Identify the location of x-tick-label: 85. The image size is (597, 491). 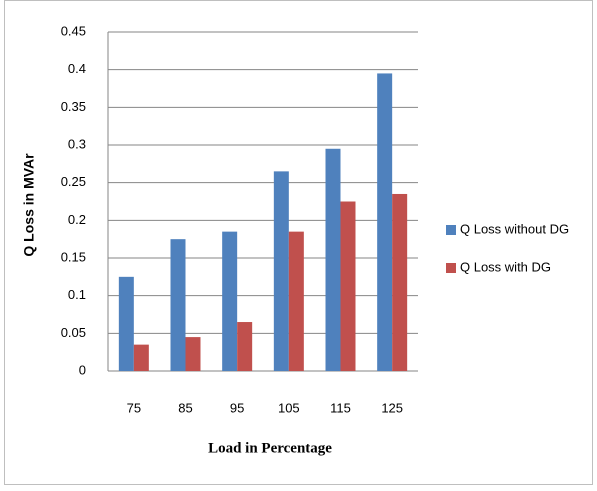
(185, 407).